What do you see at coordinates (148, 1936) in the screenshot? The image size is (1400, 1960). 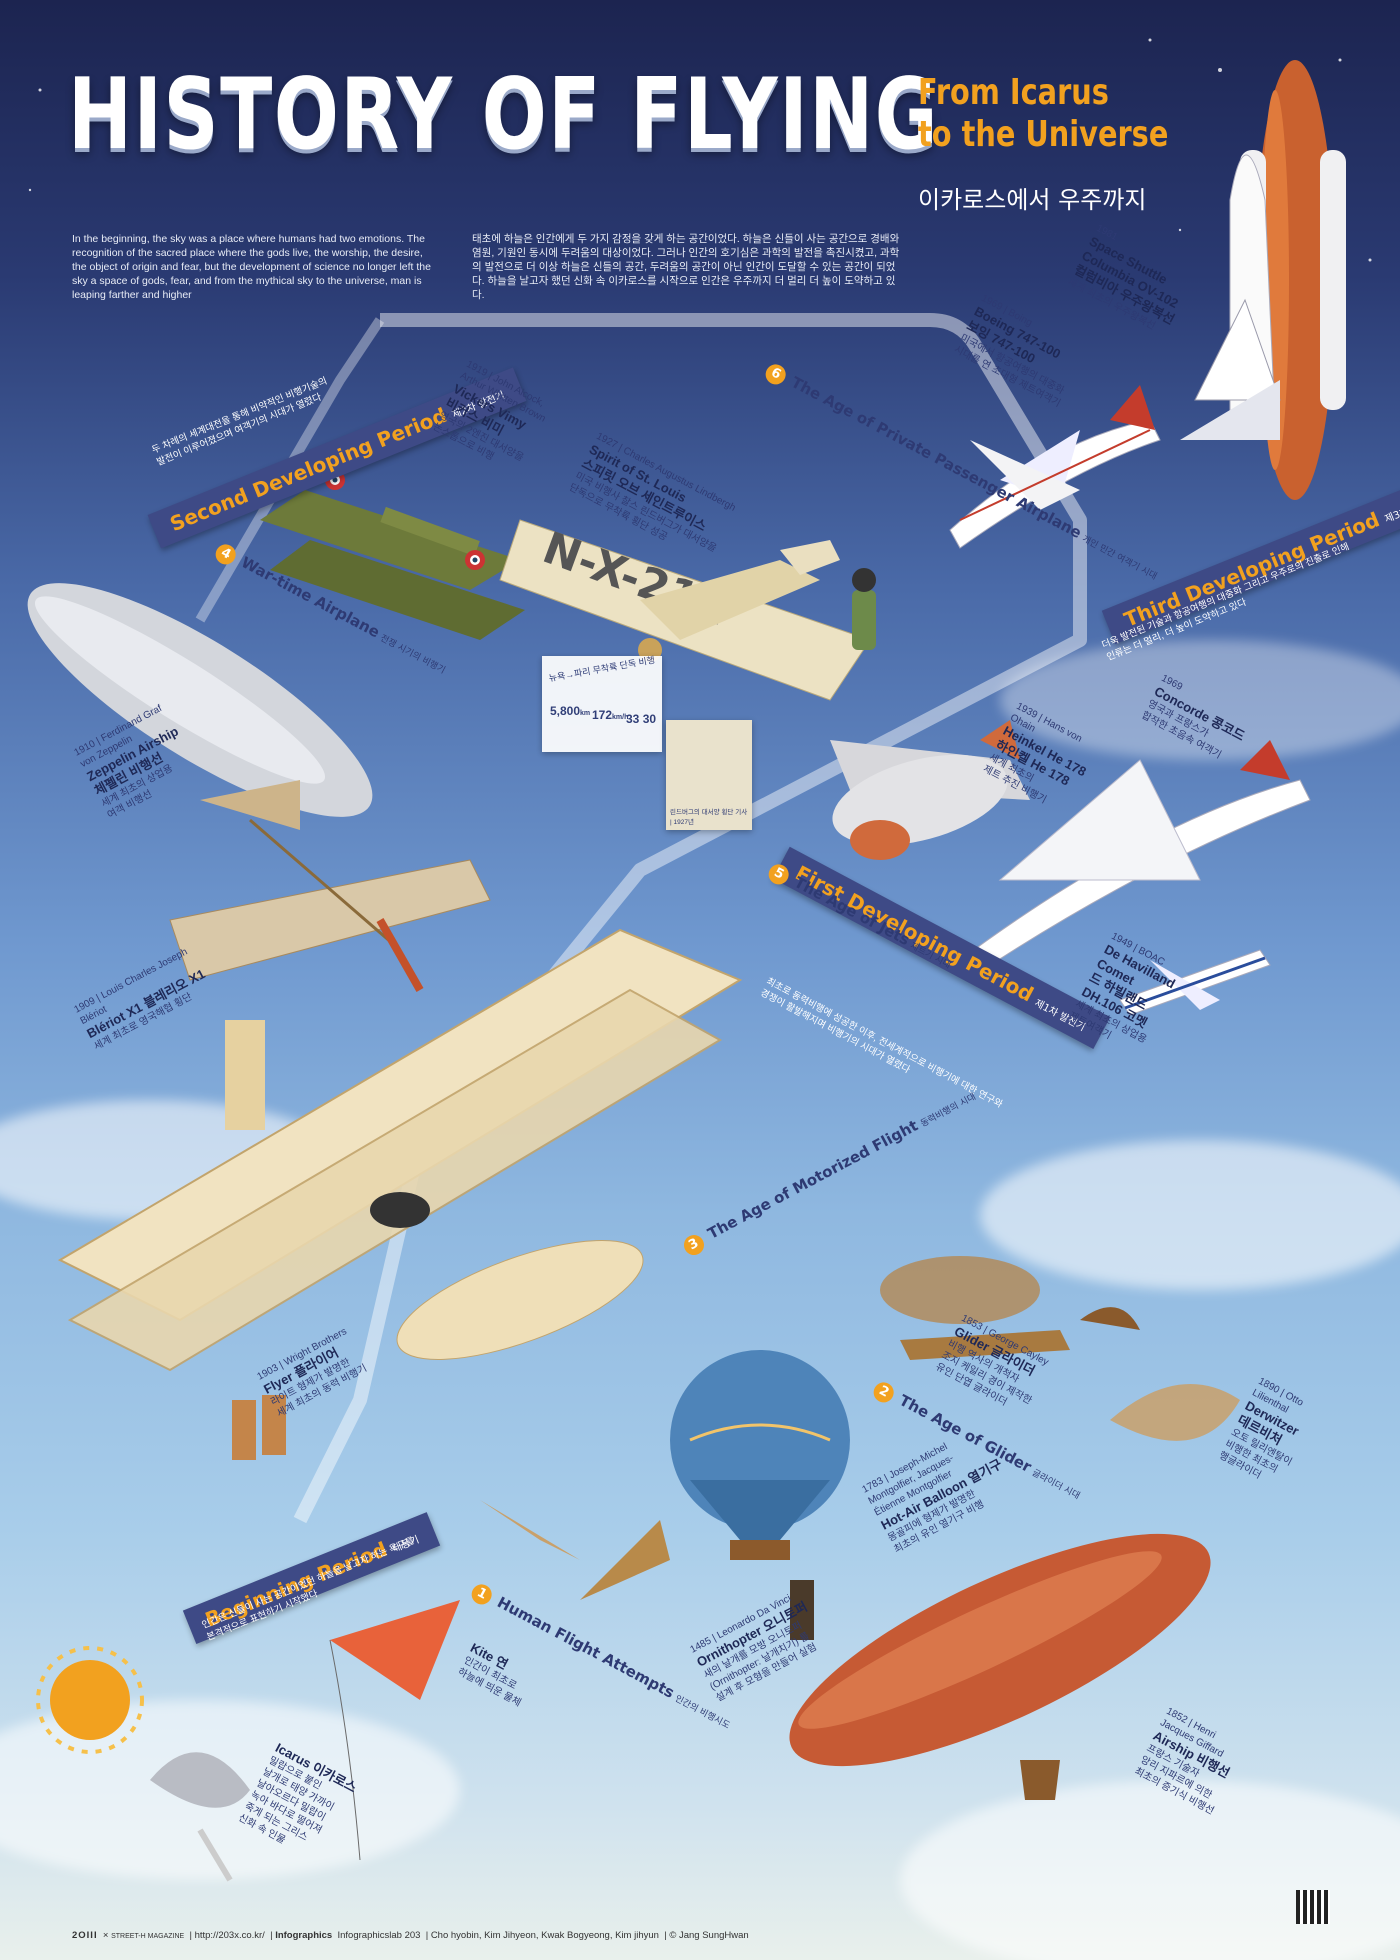 I see `footer-partner: STREET-H MAGAZINE` at bounding box center [148, 1936].